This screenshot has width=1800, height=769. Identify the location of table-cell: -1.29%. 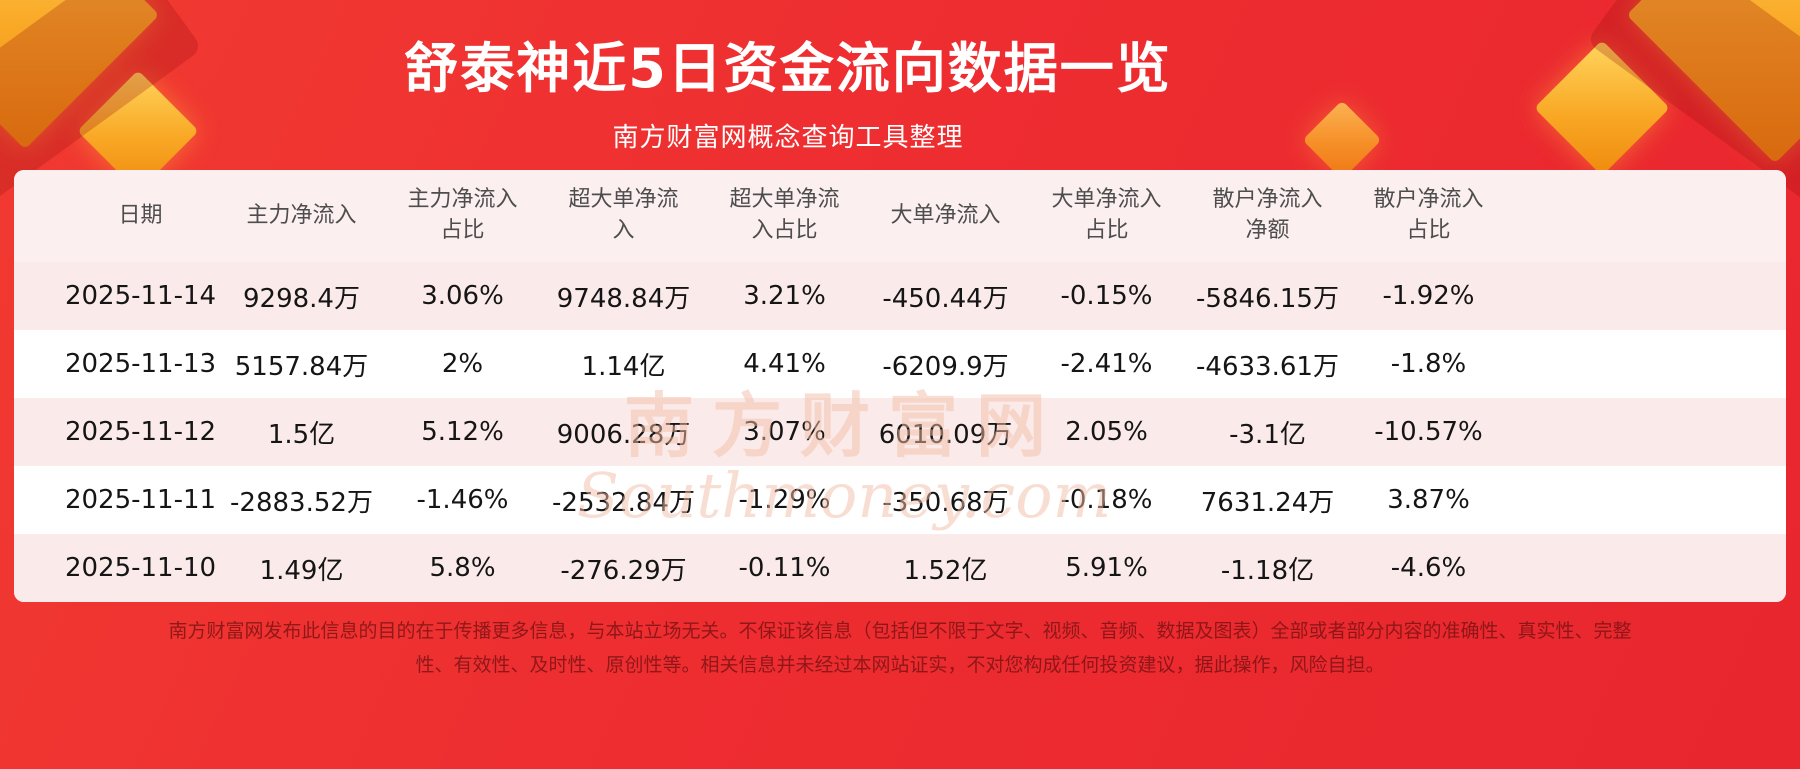
(784, 500).